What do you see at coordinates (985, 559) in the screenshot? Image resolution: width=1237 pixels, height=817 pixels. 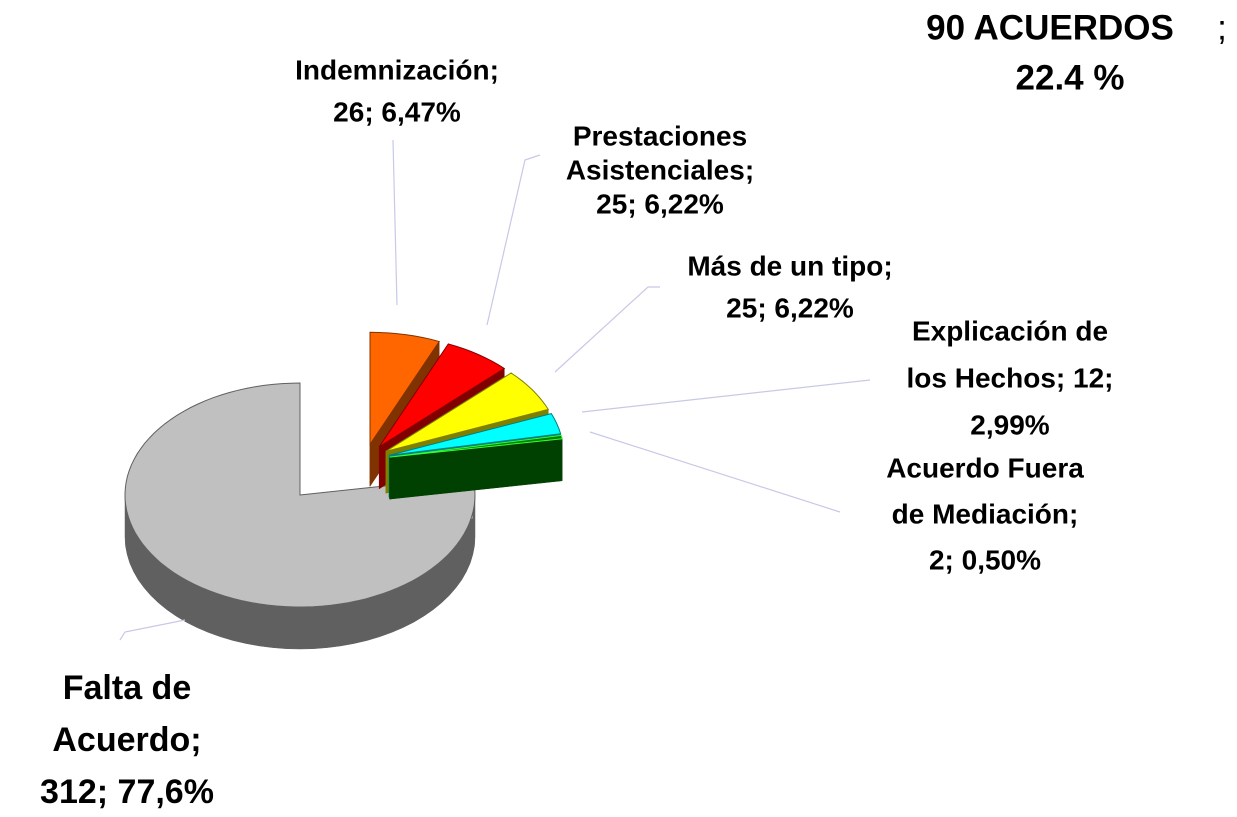 I see `slice-label: 2; 0,50%` at bounding box center [985, 559].